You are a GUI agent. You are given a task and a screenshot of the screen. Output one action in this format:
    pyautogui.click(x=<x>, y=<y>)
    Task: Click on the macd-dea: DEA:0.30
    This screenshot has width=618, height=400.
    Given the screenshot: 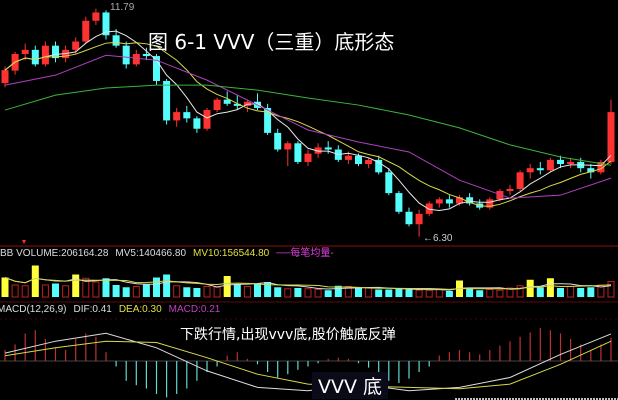 What is the action you would take?
    pyautogui.click(x=140, y=309)
    